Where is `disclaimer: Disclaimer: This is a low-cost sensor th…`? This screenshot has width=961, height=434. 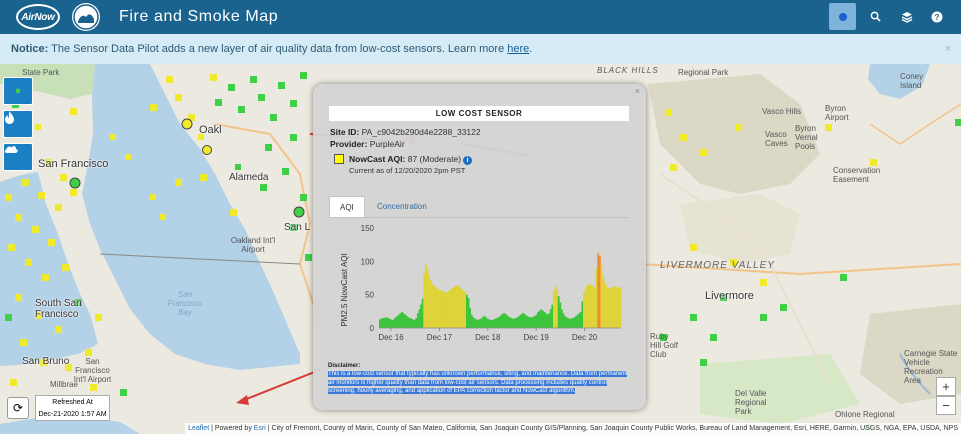 disclaimer: Disclaimer: This is a low-cost sensor th… is located at coordinates (480, 378).